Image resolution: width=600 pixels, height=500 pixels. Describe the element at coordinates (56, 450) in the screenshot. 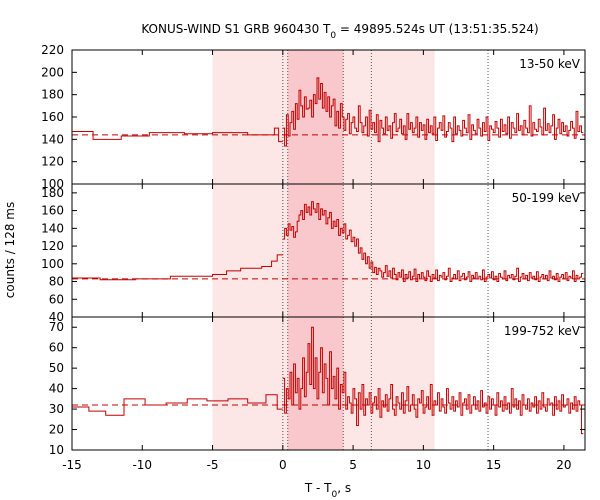

I see `y-tick-label: 10` at that location.